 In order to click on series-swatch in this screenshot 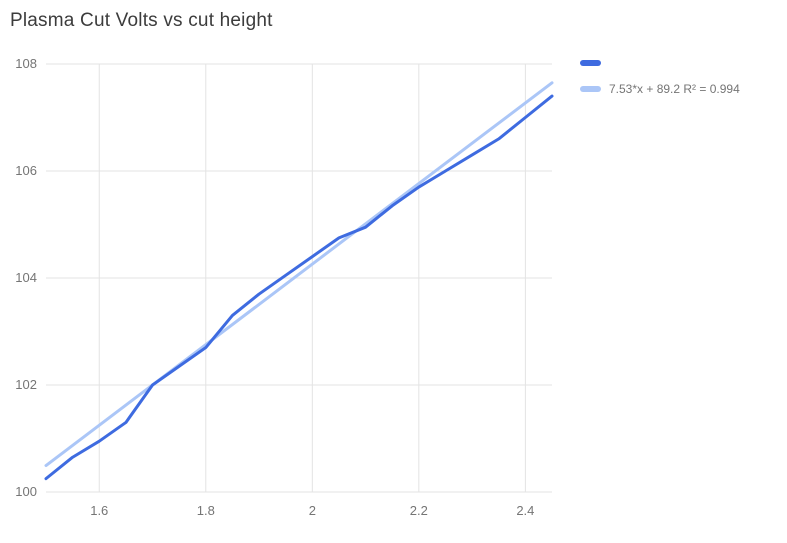, I will do `click(590, 62)`.